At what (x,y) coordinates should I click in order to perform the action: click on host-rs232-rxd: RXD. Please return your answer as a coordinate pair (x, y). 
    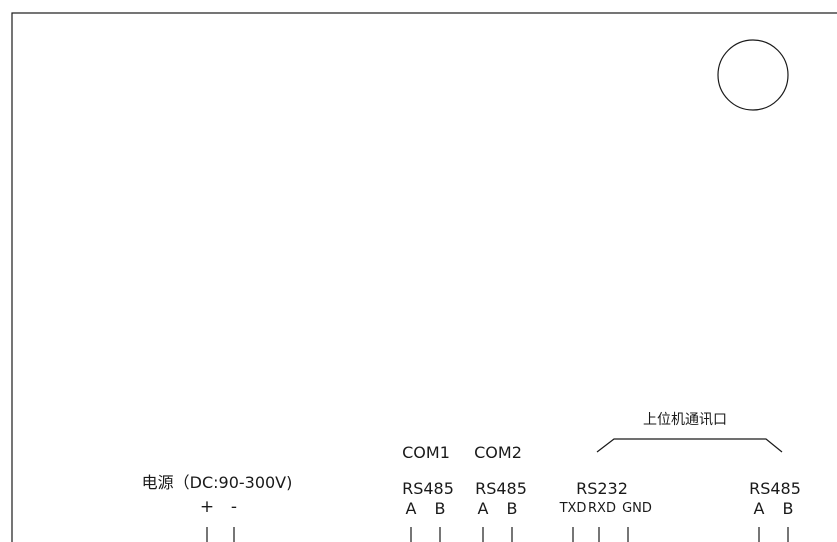
    Looking at the image, I should click on (602, 508).